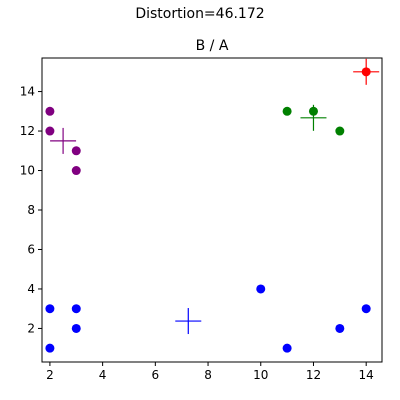 The width and height of the screenshot is (400, 400). What do you see at coordinates (103, 375) in the screenshot?
I see `x-tick-label: 4` at bounding box center [103, 375].